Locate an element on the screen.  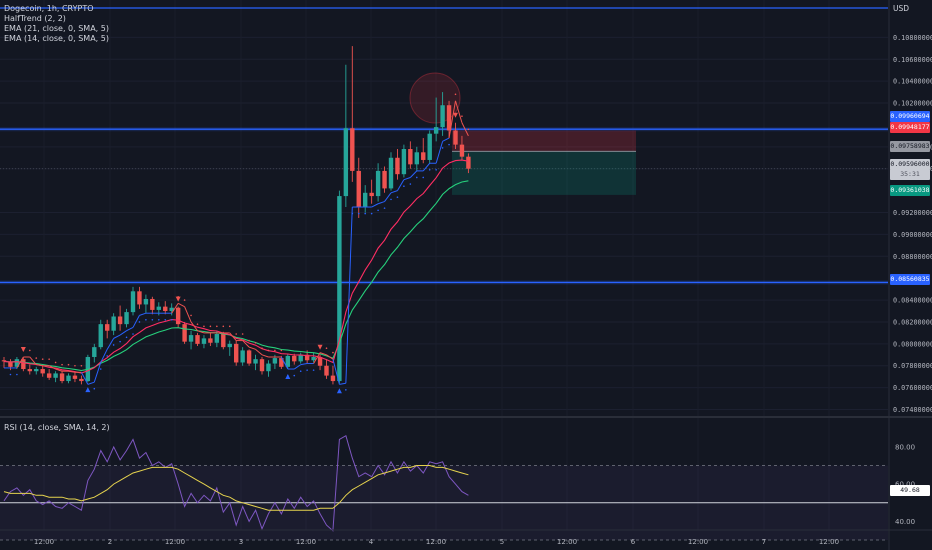
ema14-legend: EMA (14, close, 0, SMA, 5) is located at coordinates (56, 38).